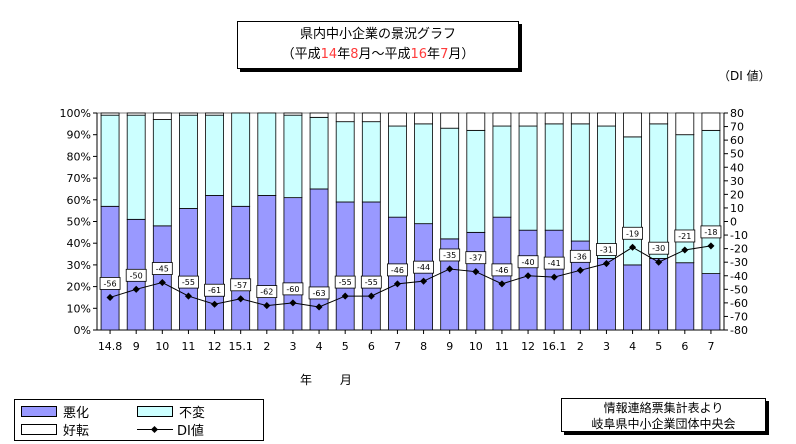 This screenshot has width=796, height=444. I want to click on x-tick-label: 15.1, so click(240, 346).